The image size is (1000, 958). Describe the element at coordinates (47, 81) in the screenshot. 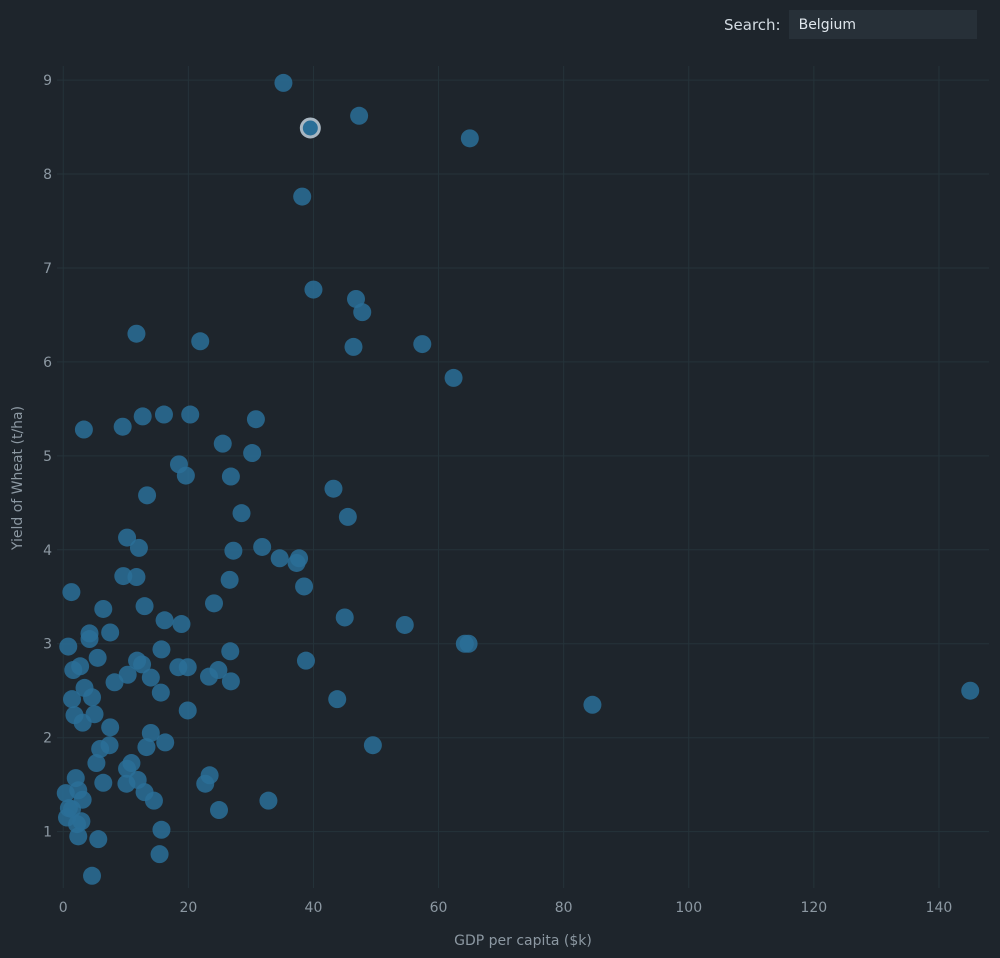

I see `y-tick-label: 9` at that location.